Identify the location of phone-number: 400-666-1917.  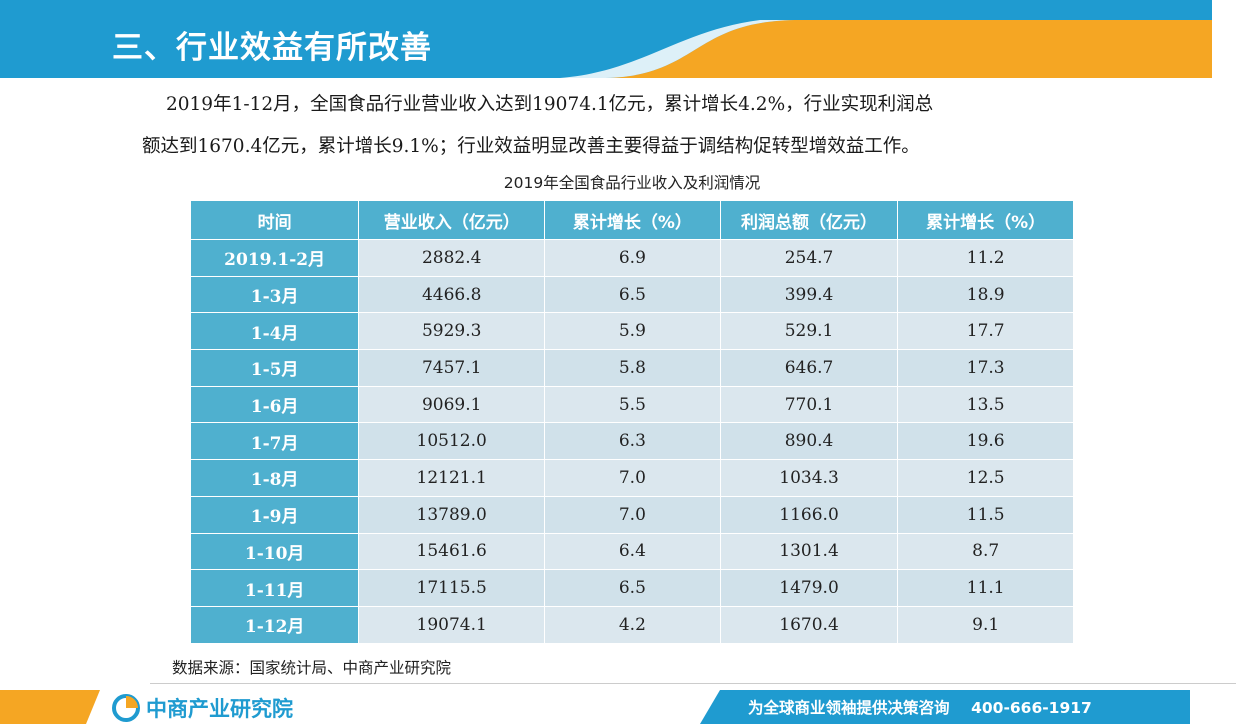
(1031, 708).